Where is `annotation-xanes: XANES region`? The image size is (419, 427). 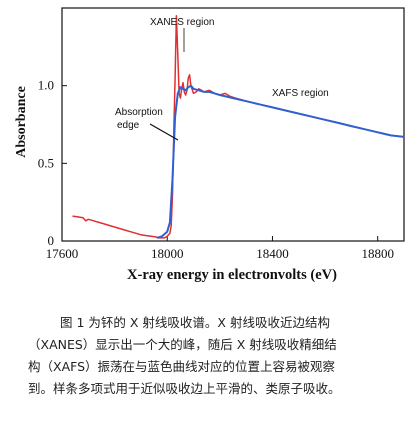
annotation-xanes: XANES region is located at coordinates (182, 22).